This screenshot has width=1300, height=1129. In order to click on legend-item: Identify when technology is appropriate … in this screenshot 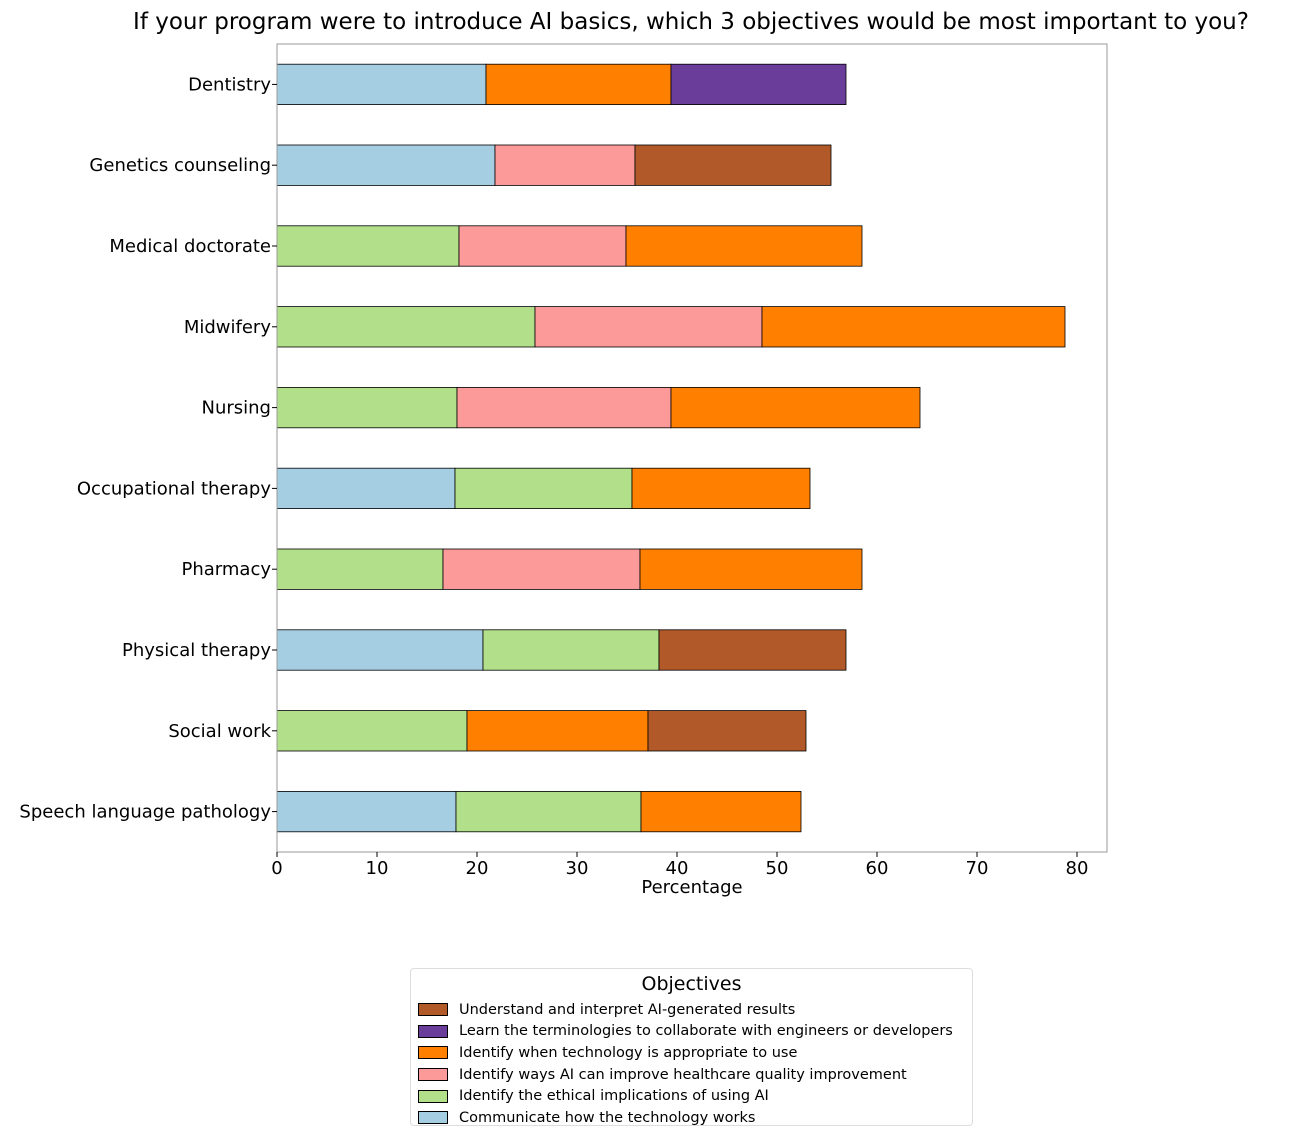, I will do `click(691, 1053)`.